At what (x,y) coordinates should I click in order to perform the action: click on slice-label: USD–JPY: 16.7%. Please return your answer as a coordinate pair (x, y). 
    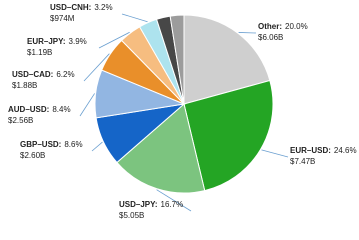
    Looking at the image, I should click on (151, 204).